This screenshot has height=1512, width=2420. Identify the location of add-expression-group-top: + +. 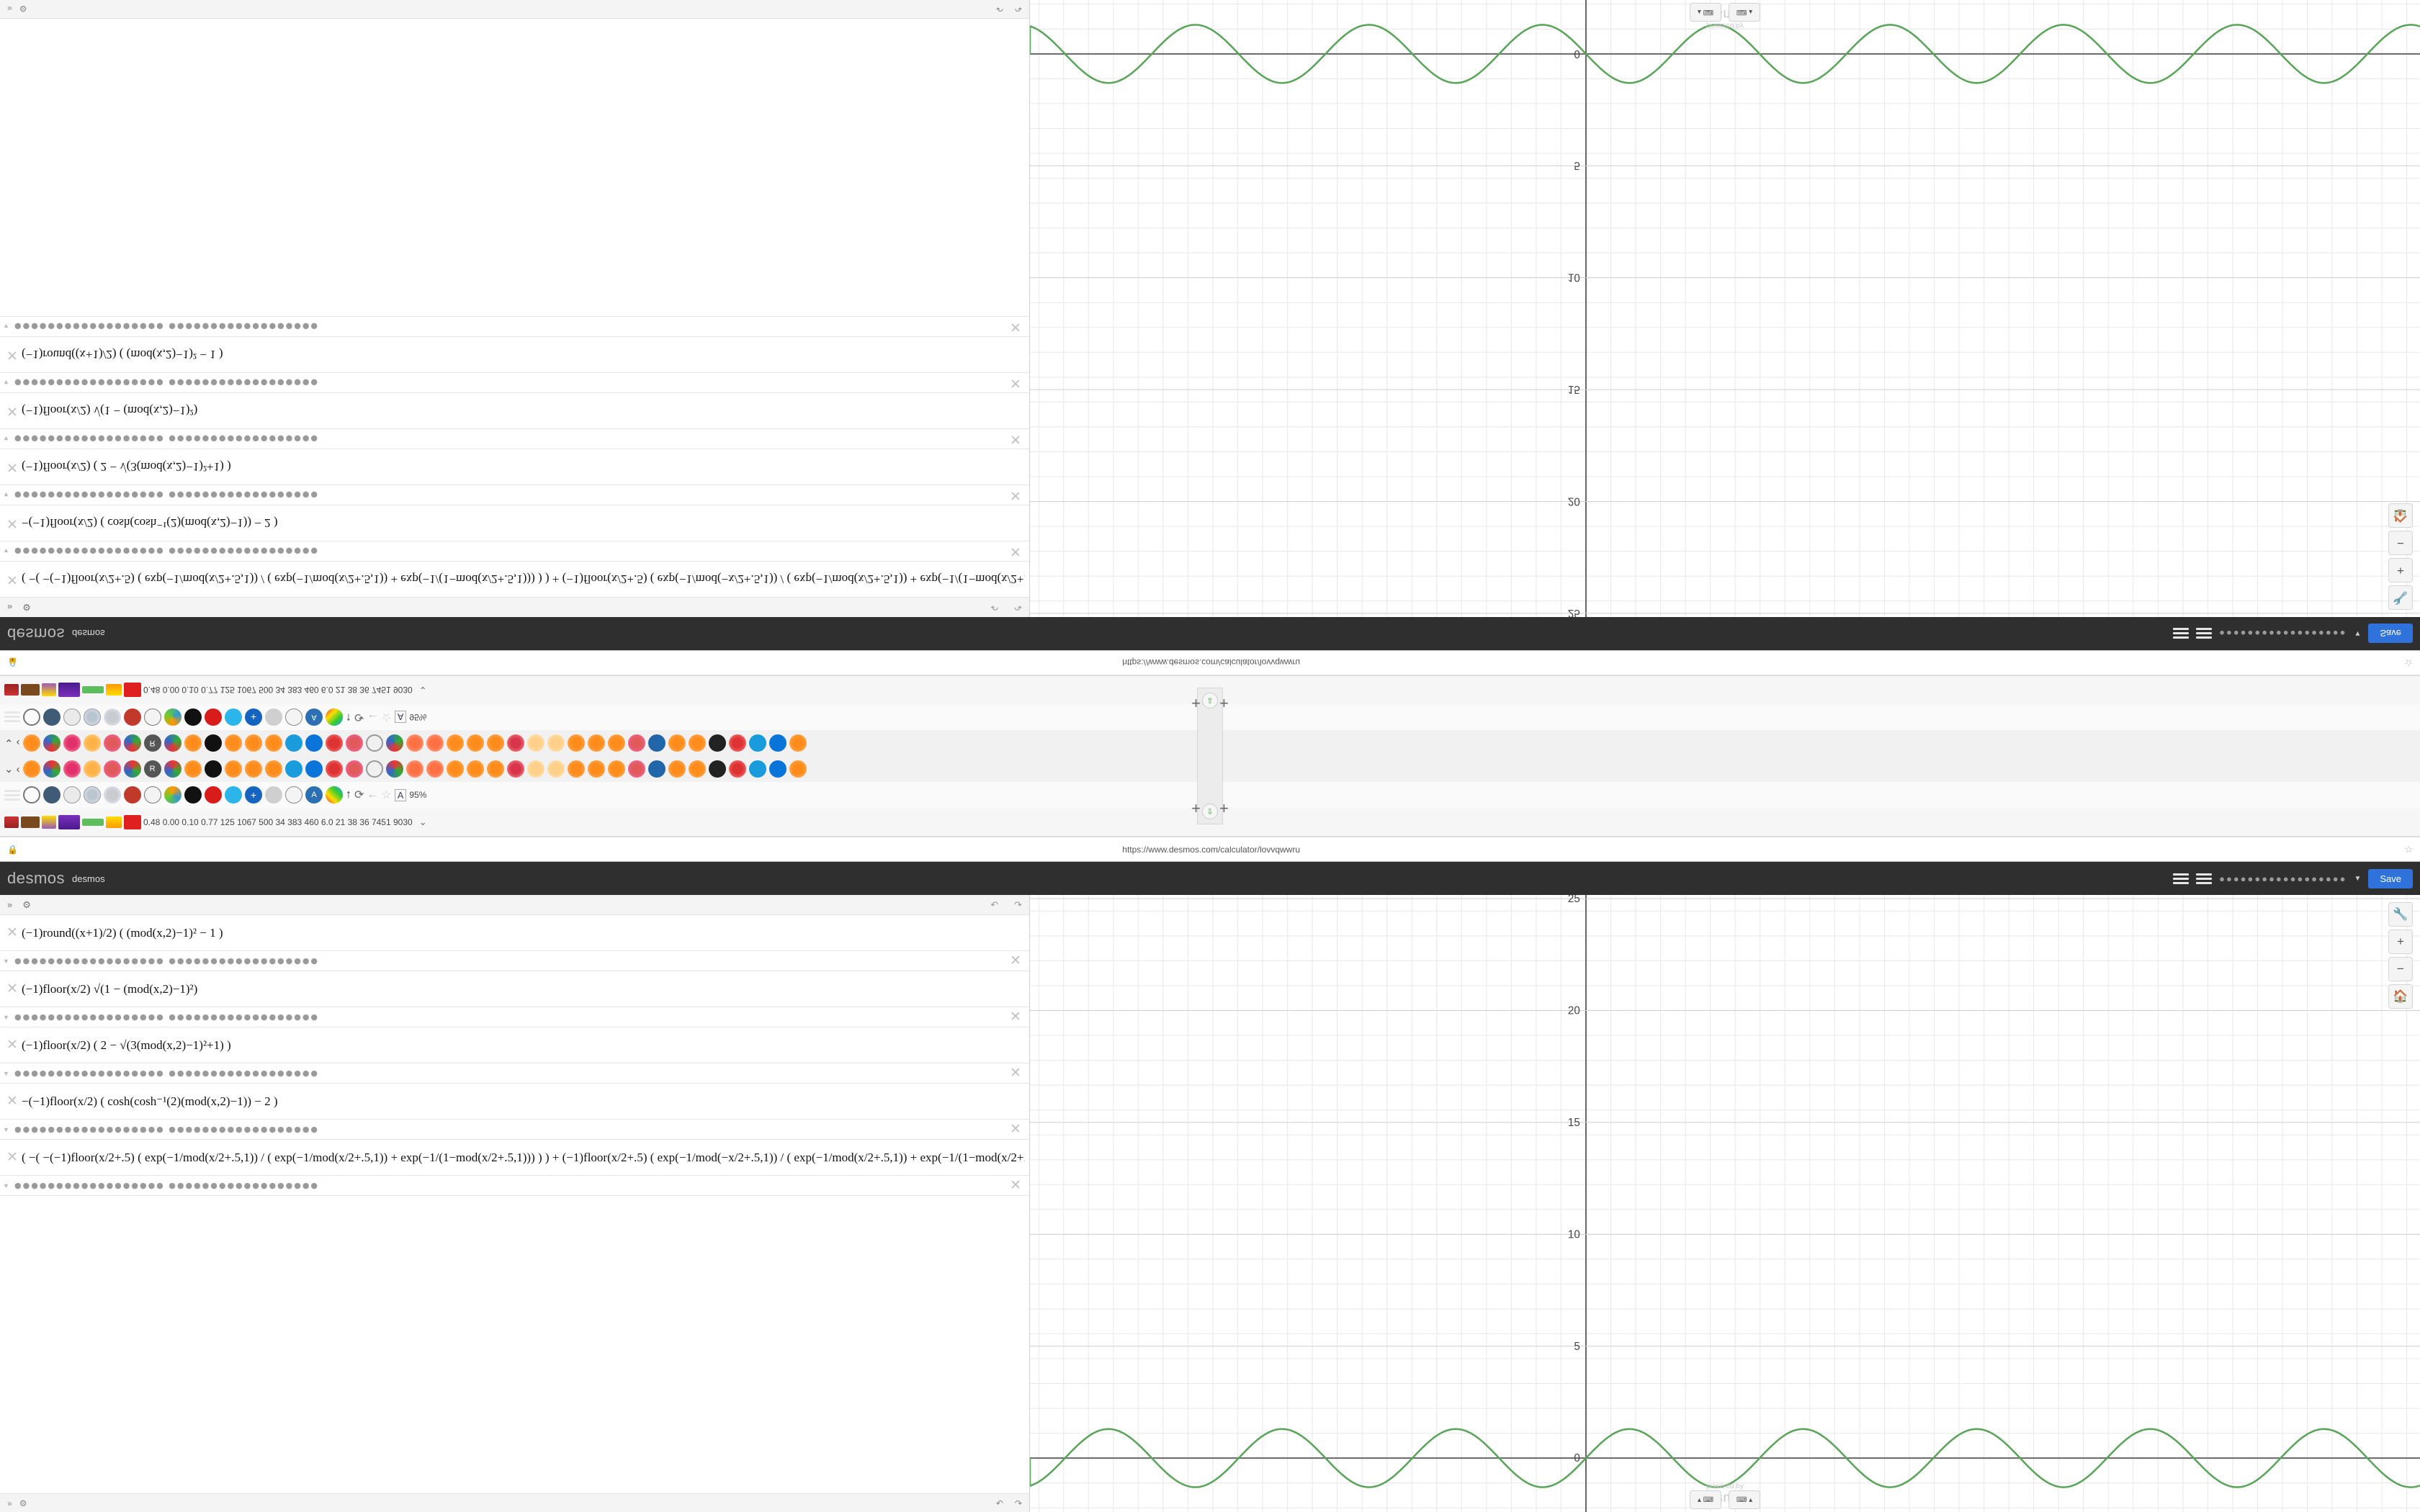
(1210, 703).